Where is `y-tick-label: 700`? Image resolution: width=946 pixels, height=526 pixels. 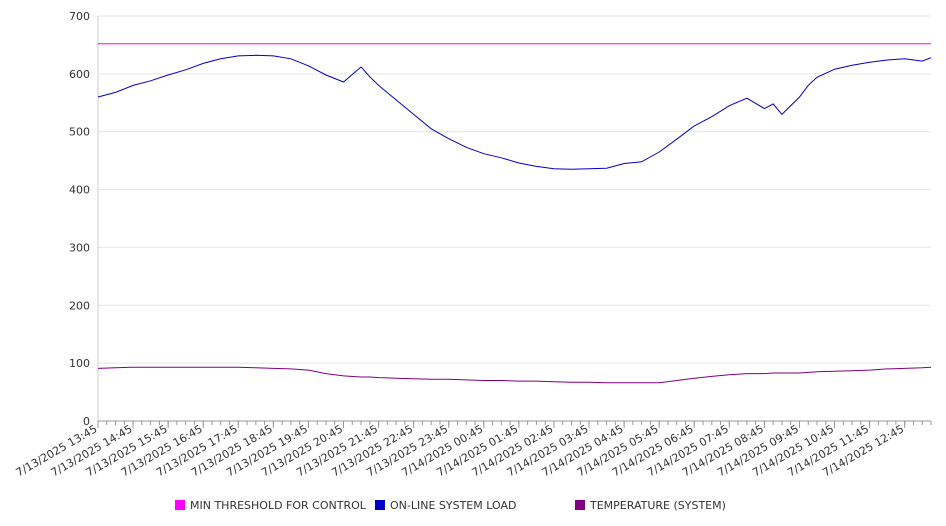
y-tick-label: 700 is located at coordinates (79, 16).